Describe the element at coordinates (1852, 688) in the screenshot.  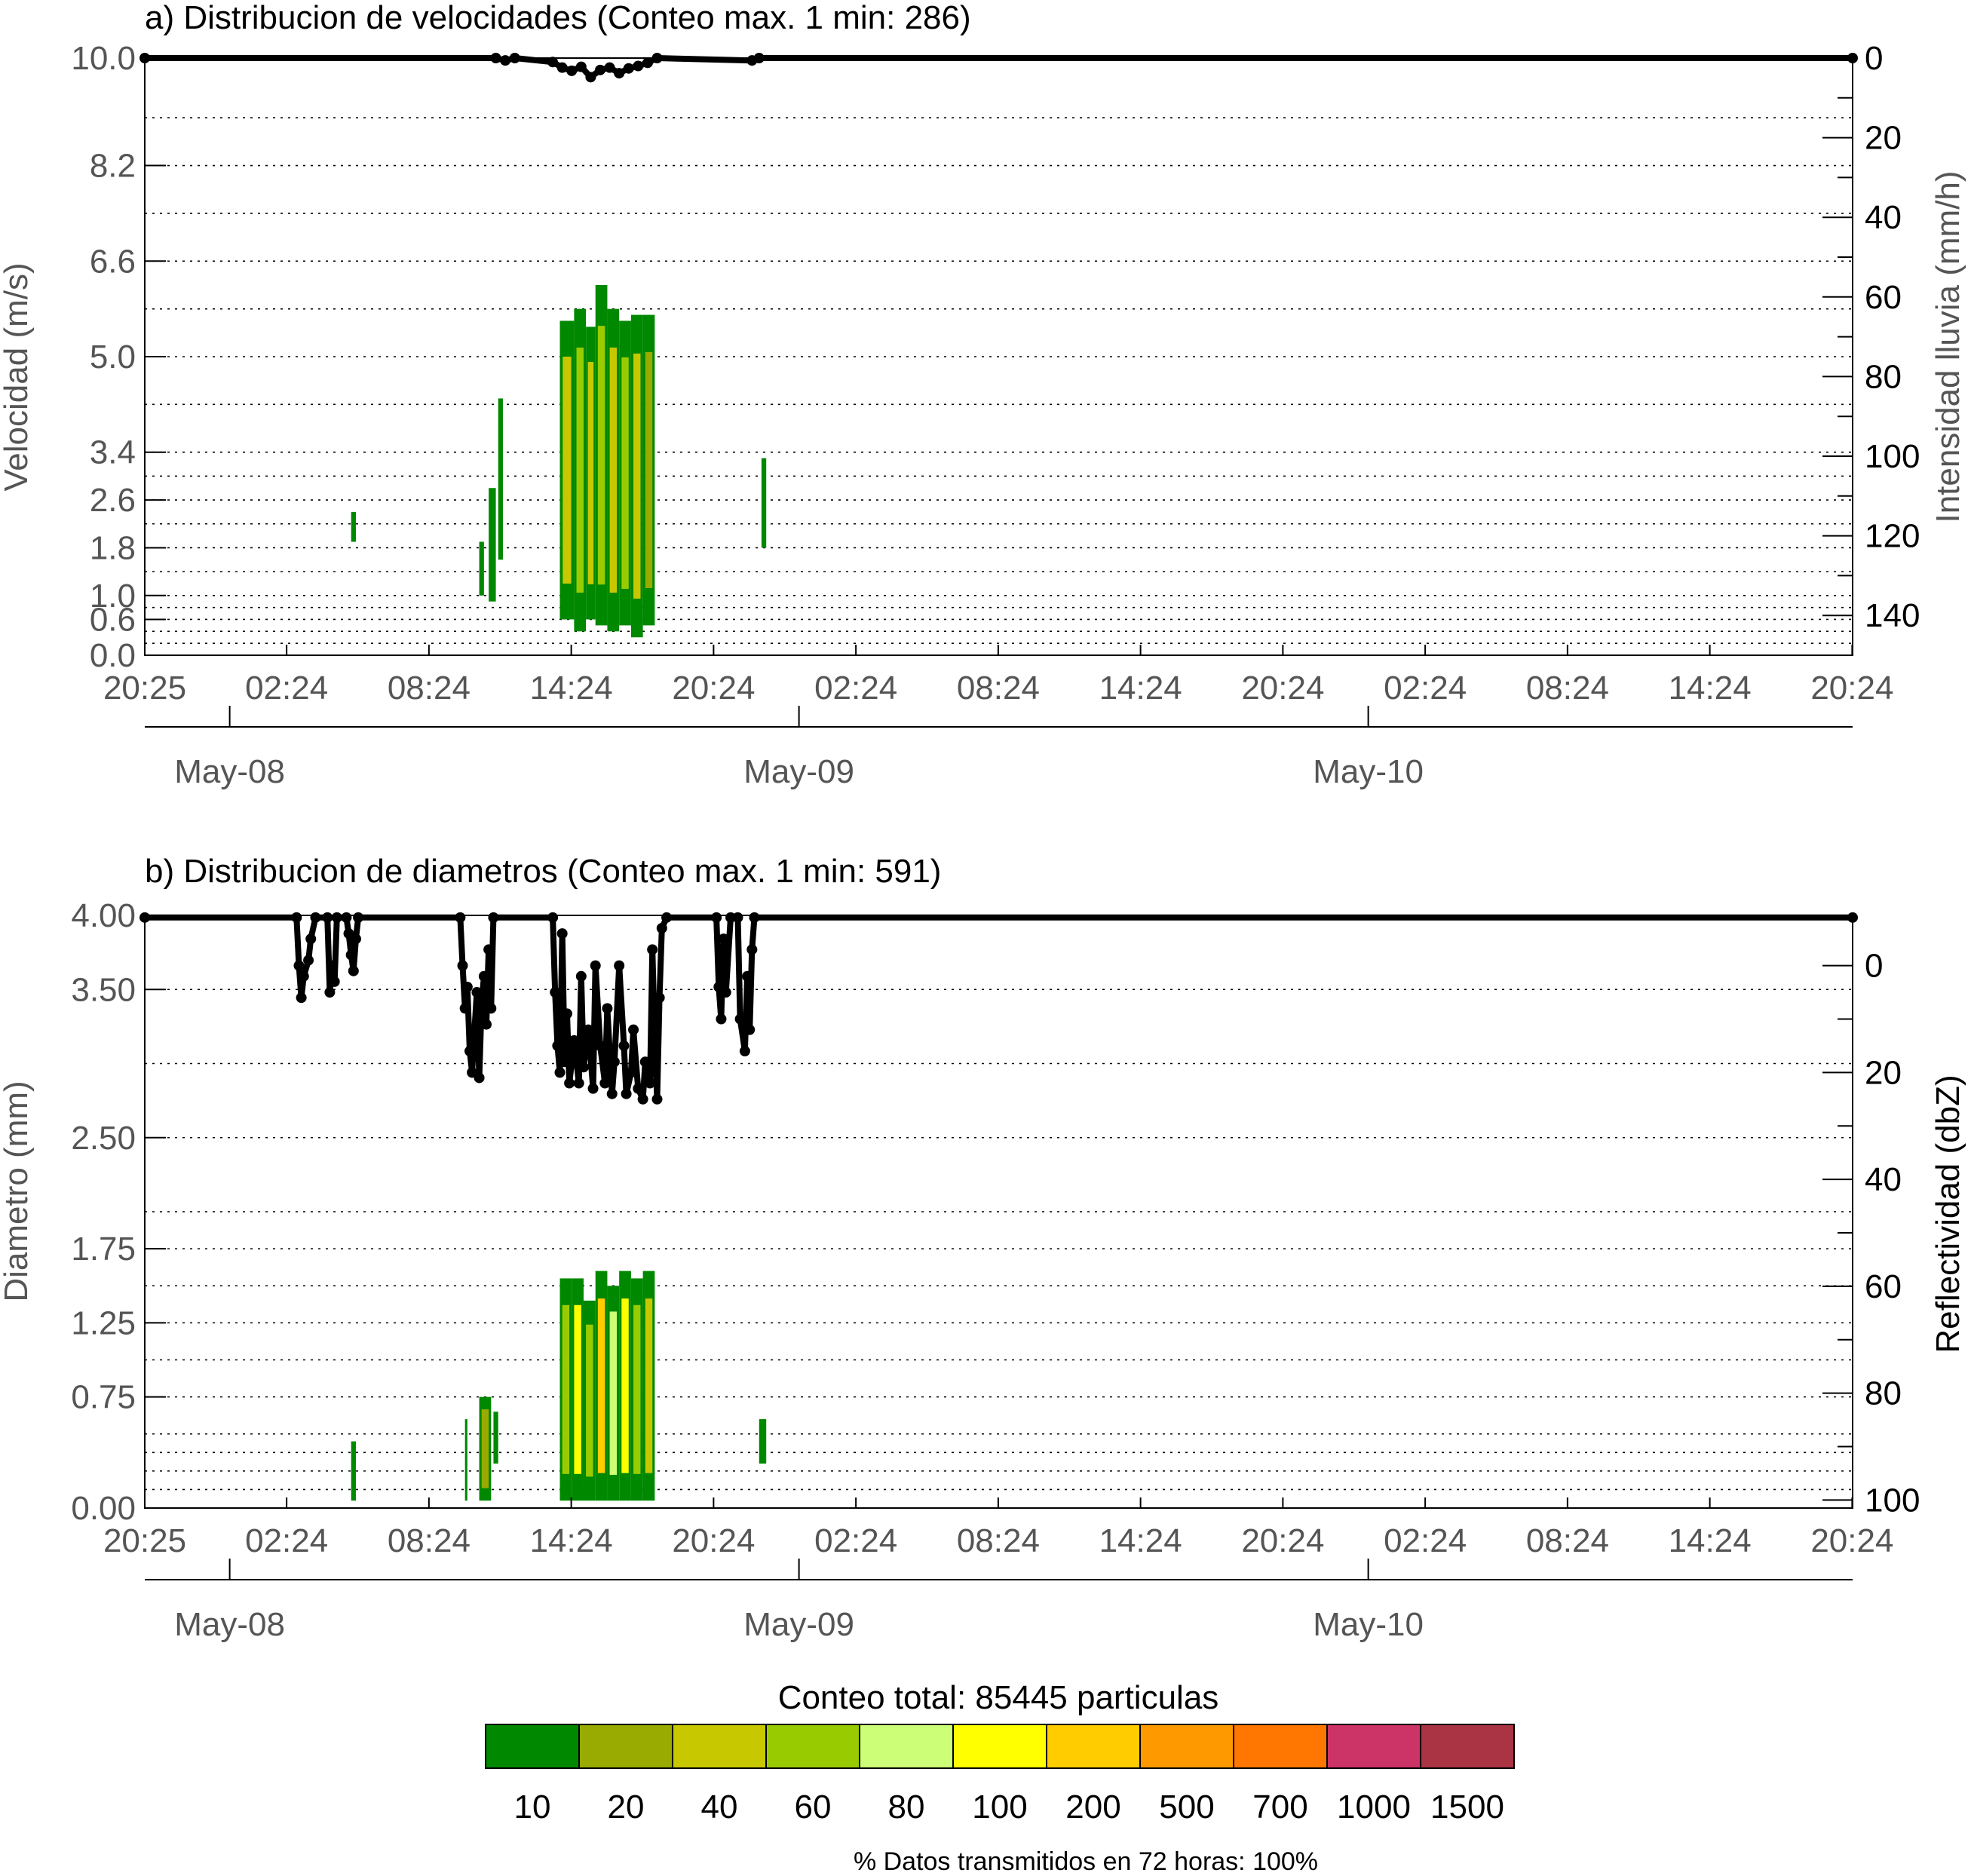
I see `x-tick-label: 20:24` at that location.